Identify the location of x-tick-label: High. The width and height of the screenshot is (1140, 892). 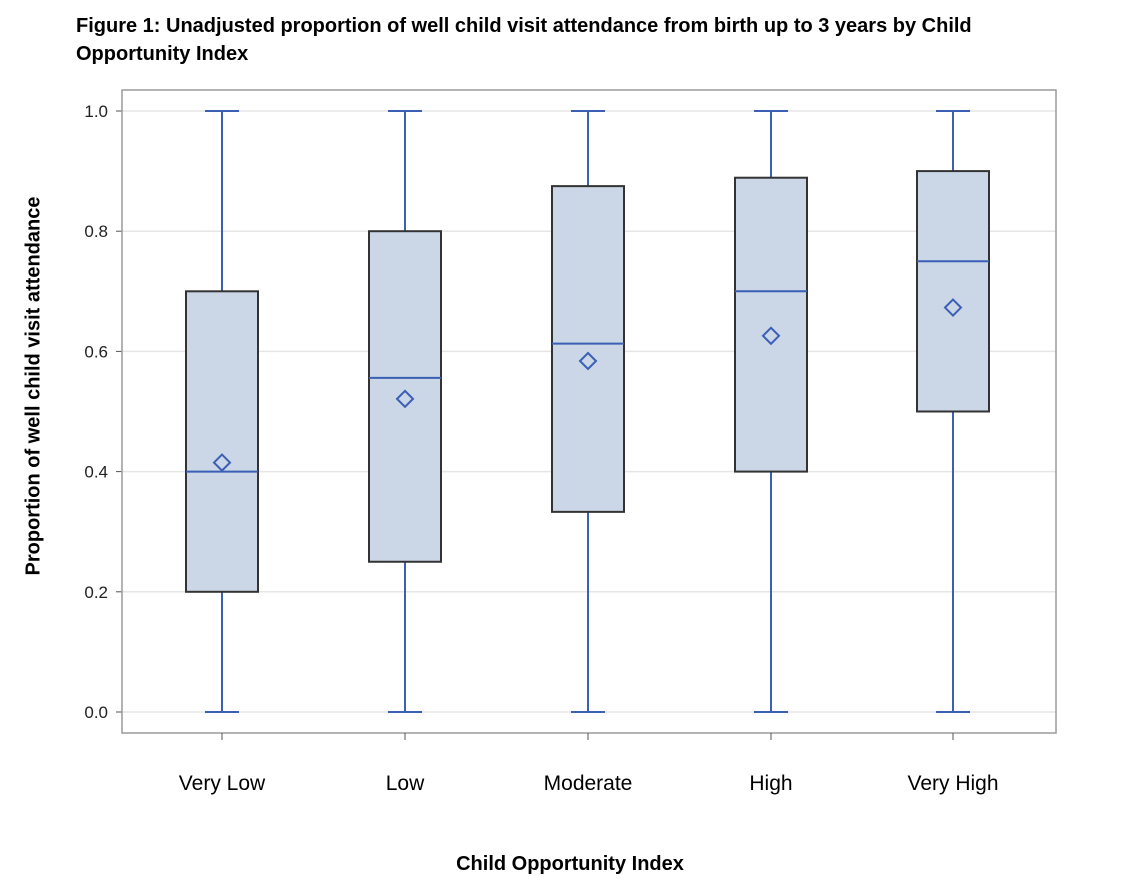
(770, 783).